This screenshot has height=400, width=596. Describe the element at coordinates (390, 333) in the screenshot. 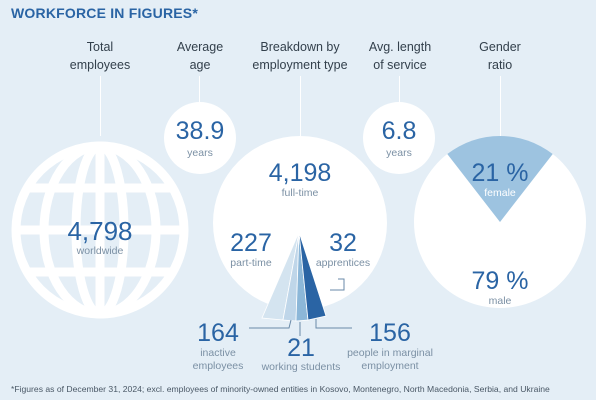

I see `marginal-value: 156` at that location.